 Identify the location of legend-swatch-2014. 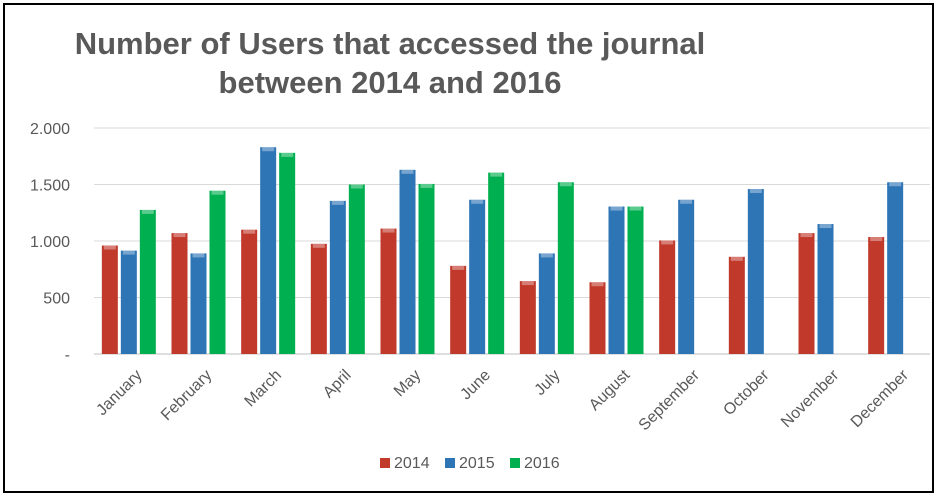
(385, 463).